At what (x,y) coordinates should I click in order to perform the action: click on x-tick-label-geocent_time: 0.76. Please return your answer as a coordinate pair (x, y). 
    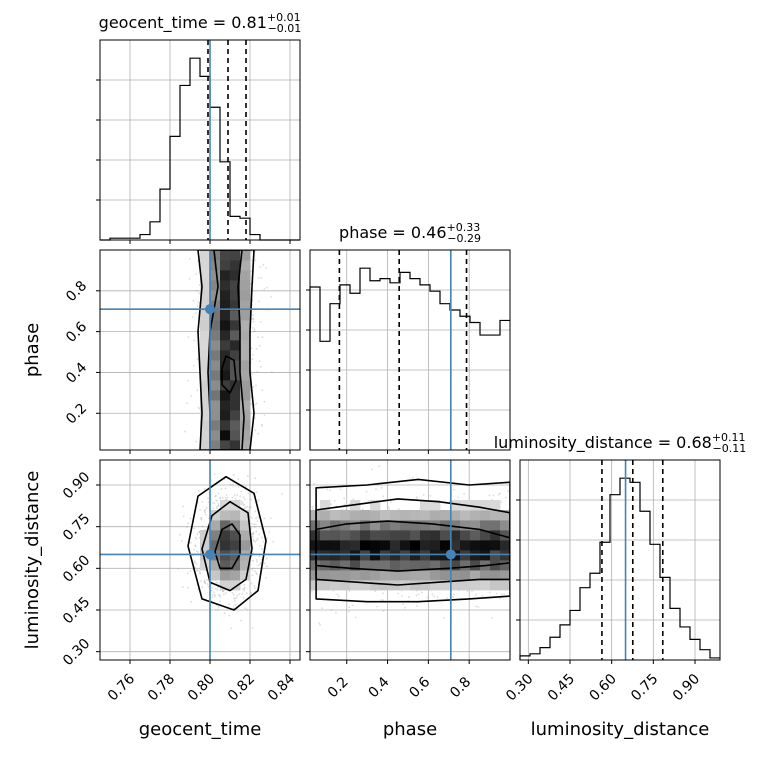
    Looking at the image, I should click on (121, 687).